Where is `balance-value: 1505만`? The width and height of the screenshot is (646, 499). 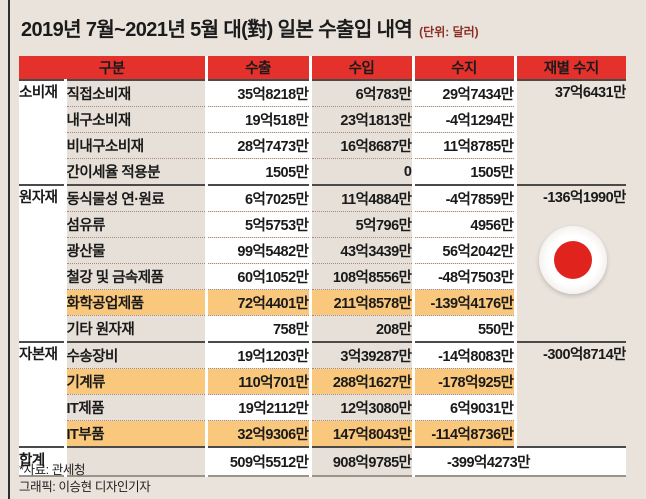
balance-value: 1505만 is located at coordinates (463, 172).